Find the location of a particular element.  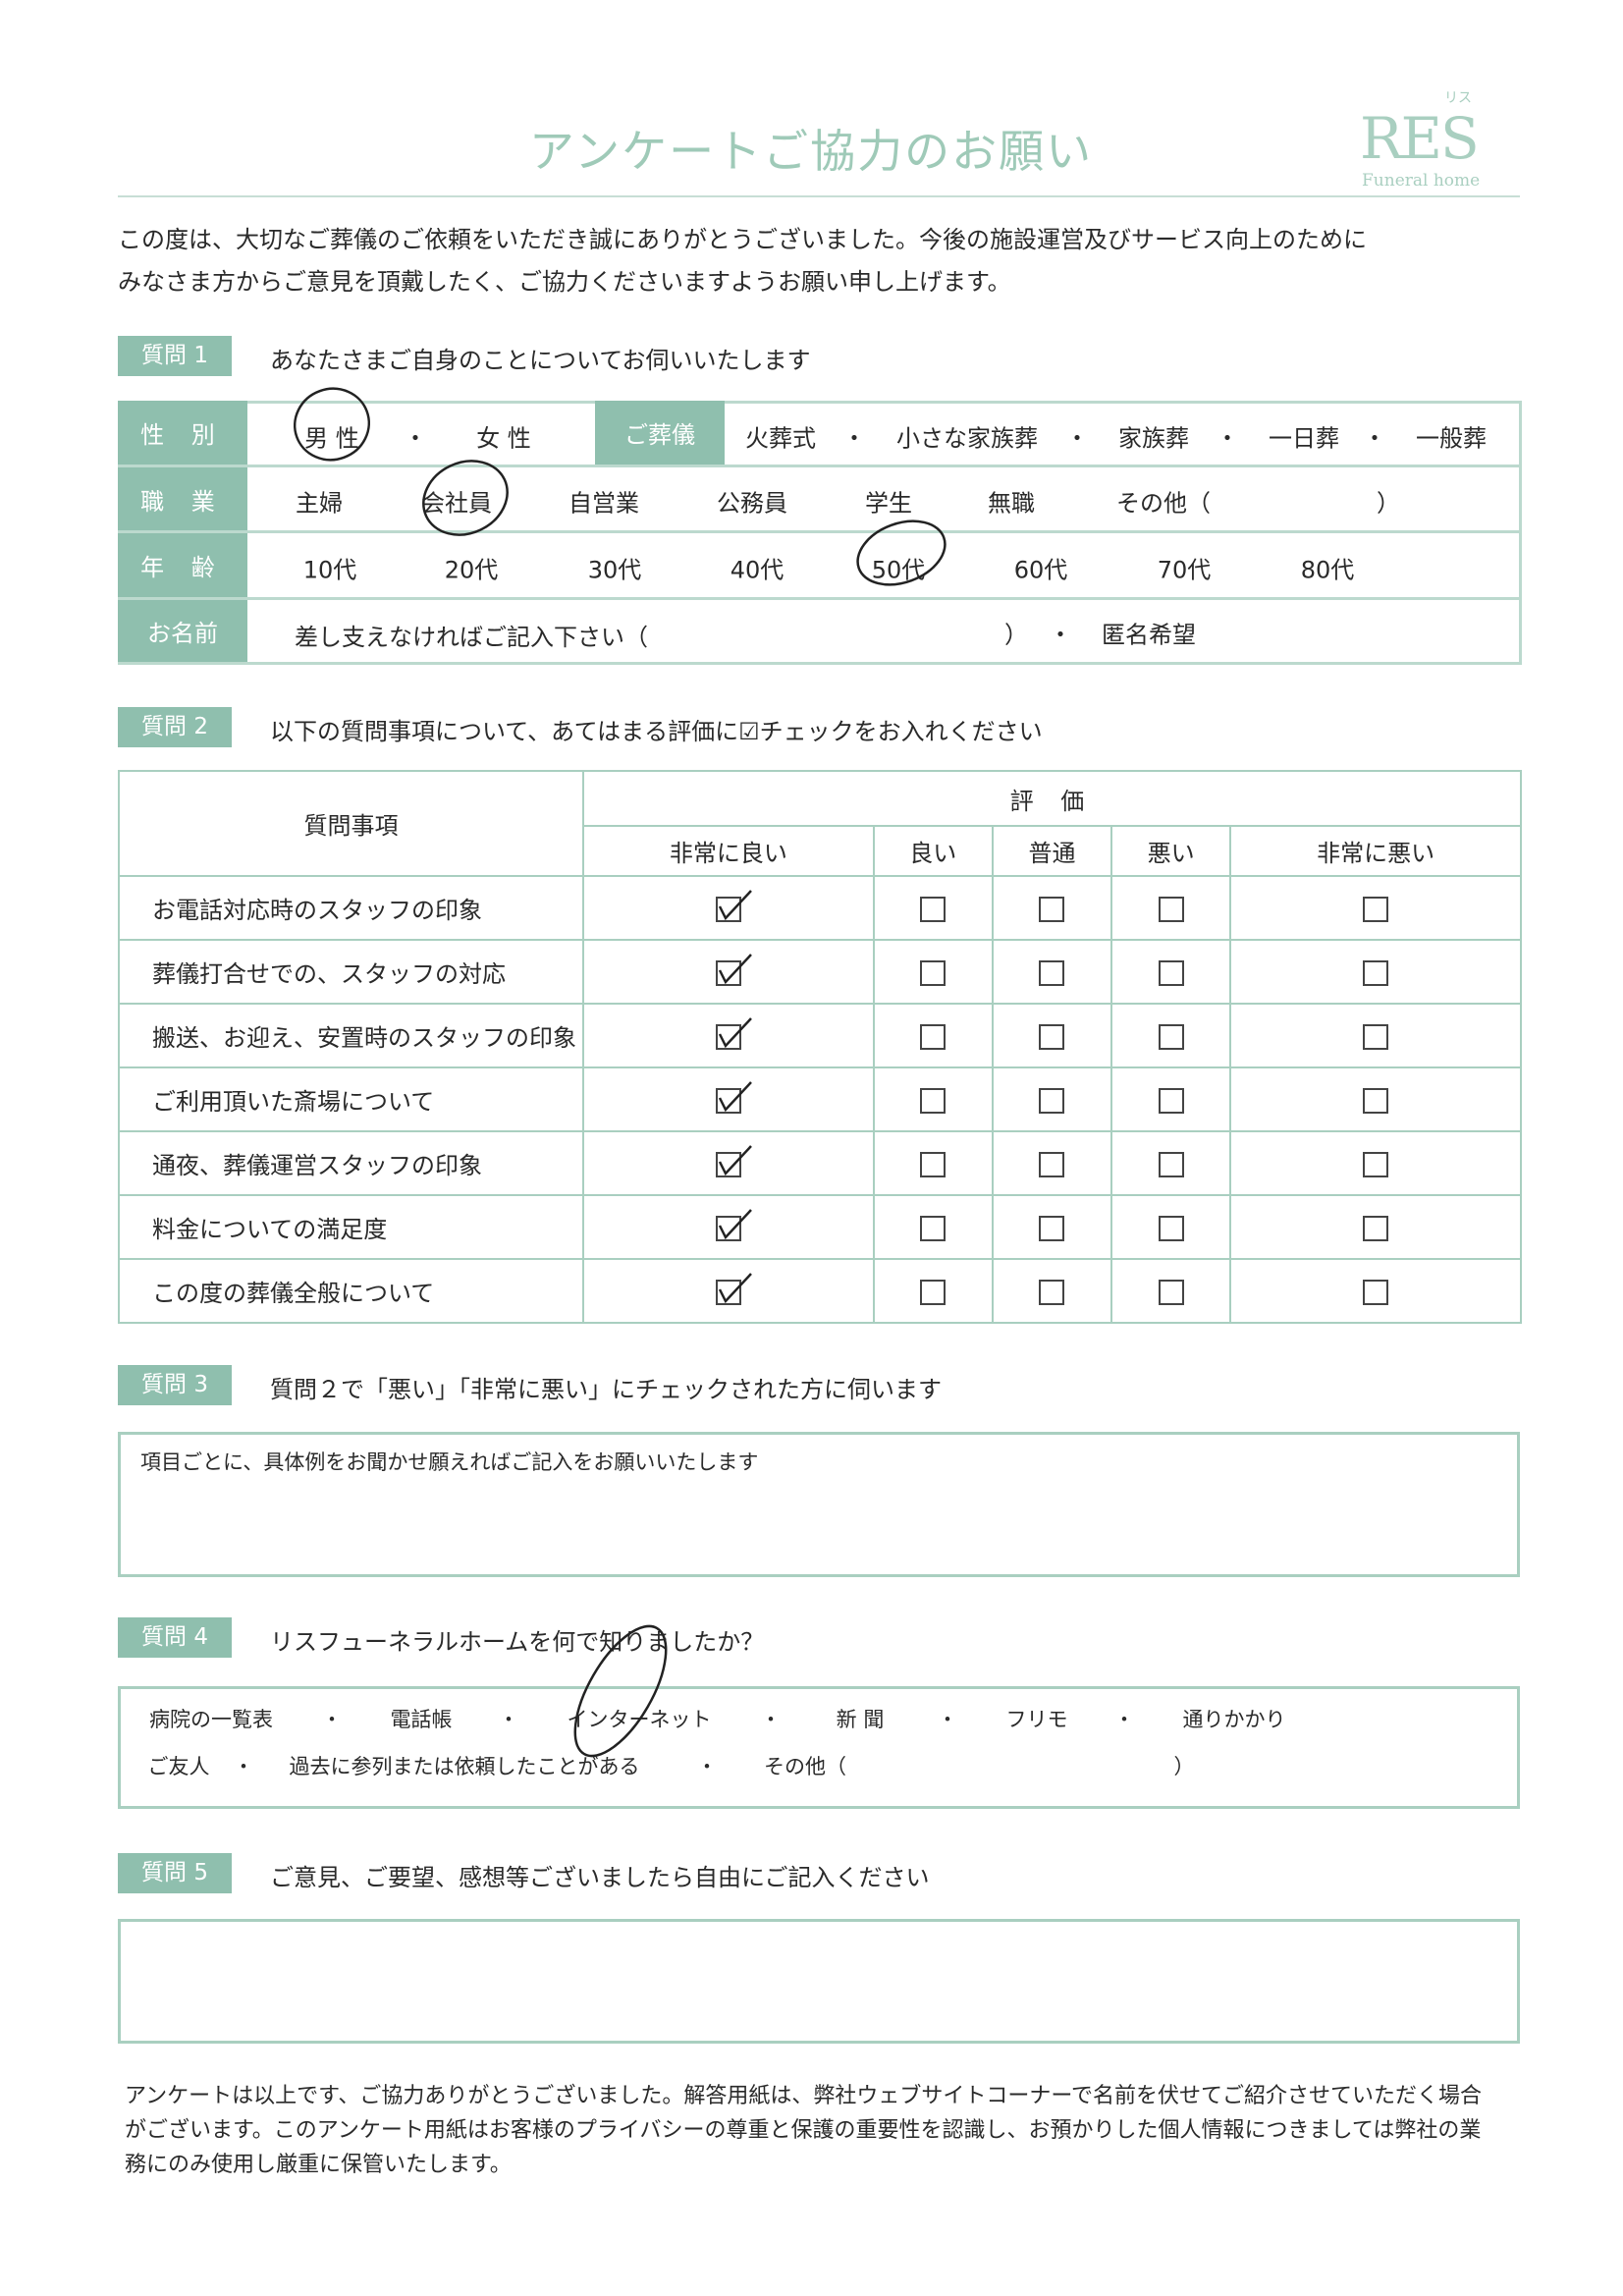

logo-sub: Funeral home is located at coordinates (1422, 181).